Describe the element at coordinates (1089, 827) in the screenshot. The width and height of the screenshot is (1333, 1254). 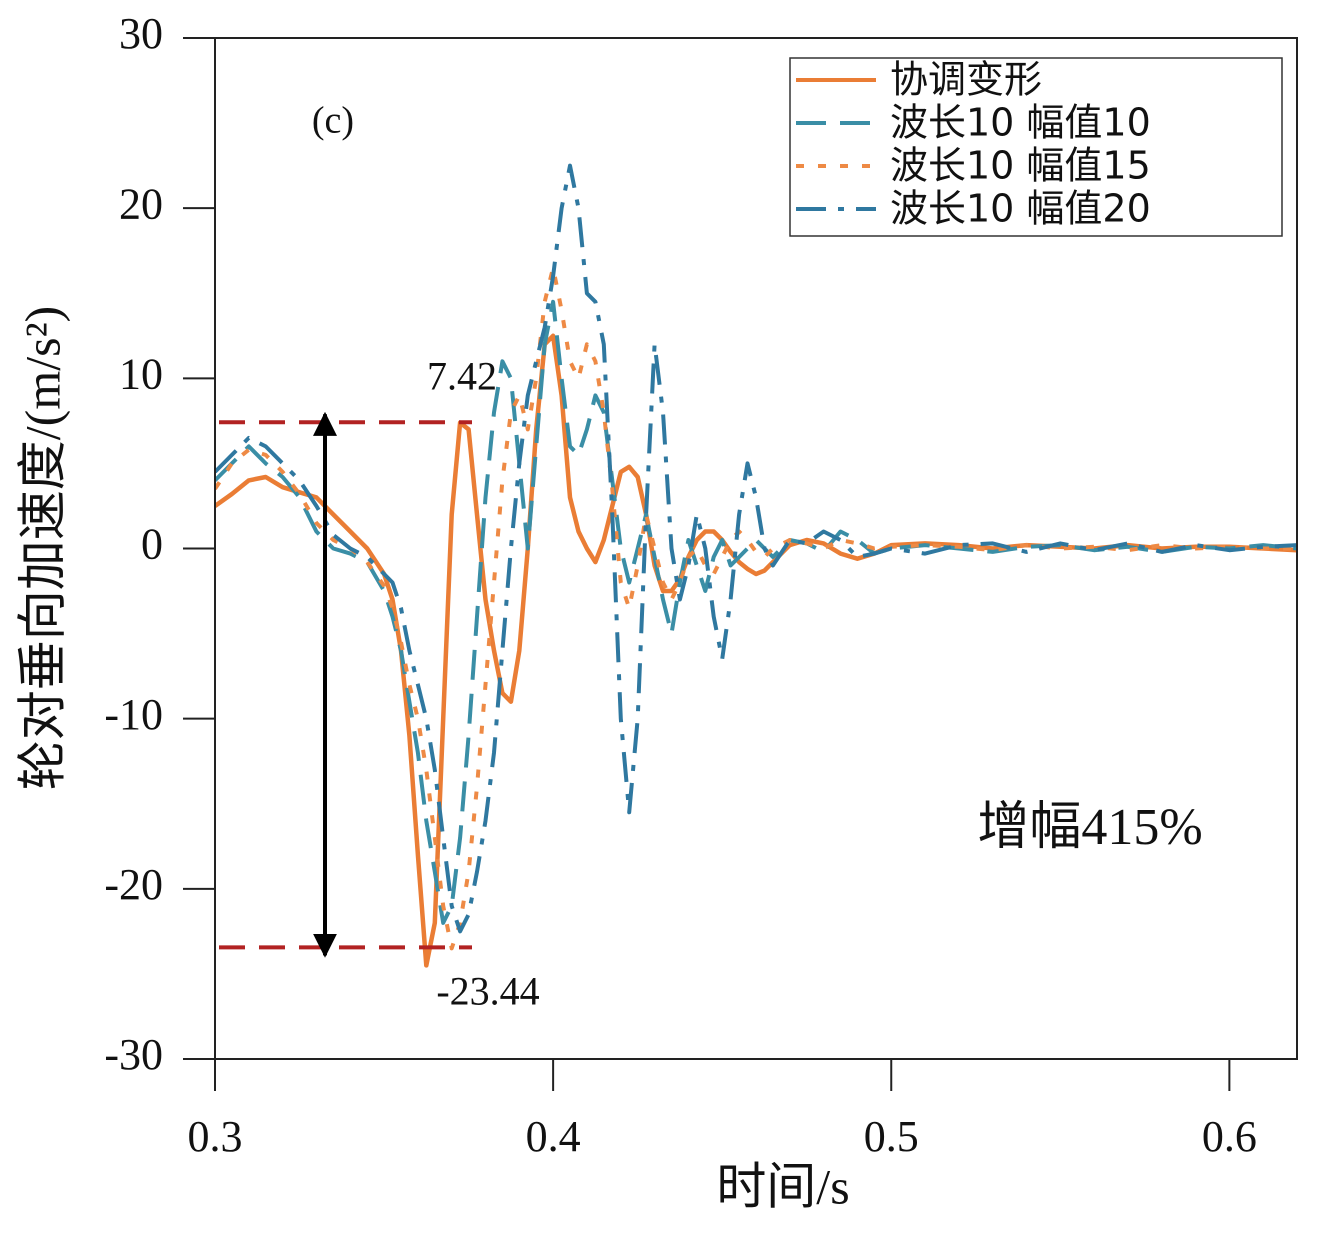
I see `annotation: 增幅415%` at that location.